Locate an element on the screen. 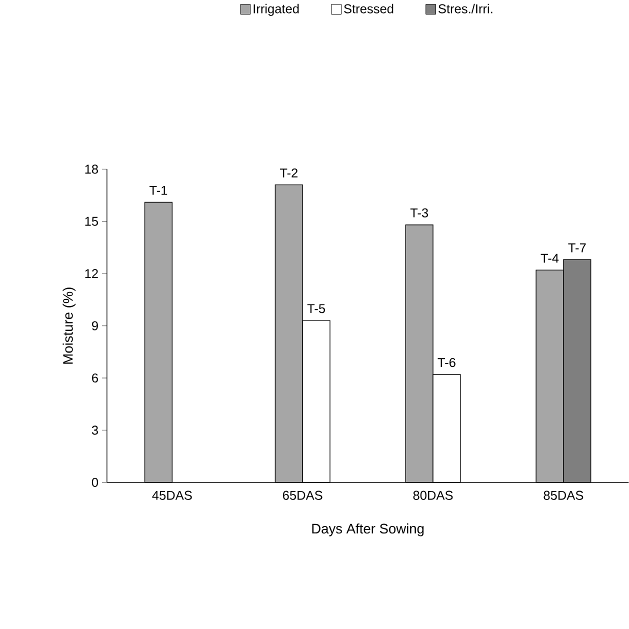 The image size is (629, 629). annotation: T-5 is located at coordinates (316, 309).